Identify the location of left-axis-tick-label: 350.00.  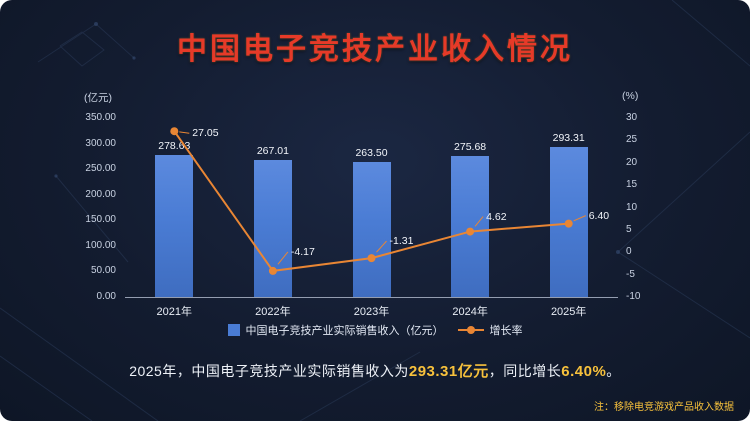
(100, 117).